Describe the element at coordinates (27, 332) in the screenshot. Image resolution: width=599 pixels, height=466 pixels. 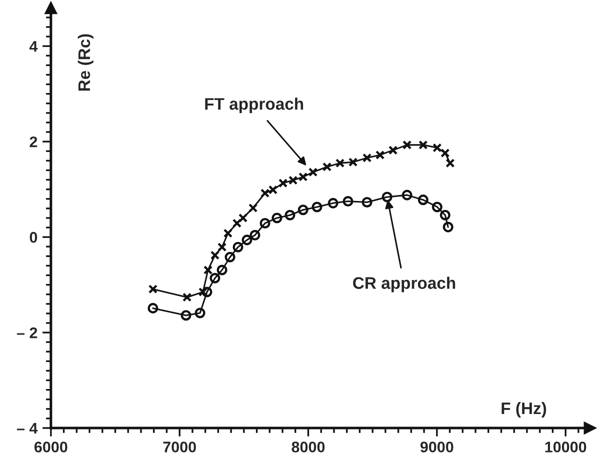
I see `y-tick-label: – 2` at that location.